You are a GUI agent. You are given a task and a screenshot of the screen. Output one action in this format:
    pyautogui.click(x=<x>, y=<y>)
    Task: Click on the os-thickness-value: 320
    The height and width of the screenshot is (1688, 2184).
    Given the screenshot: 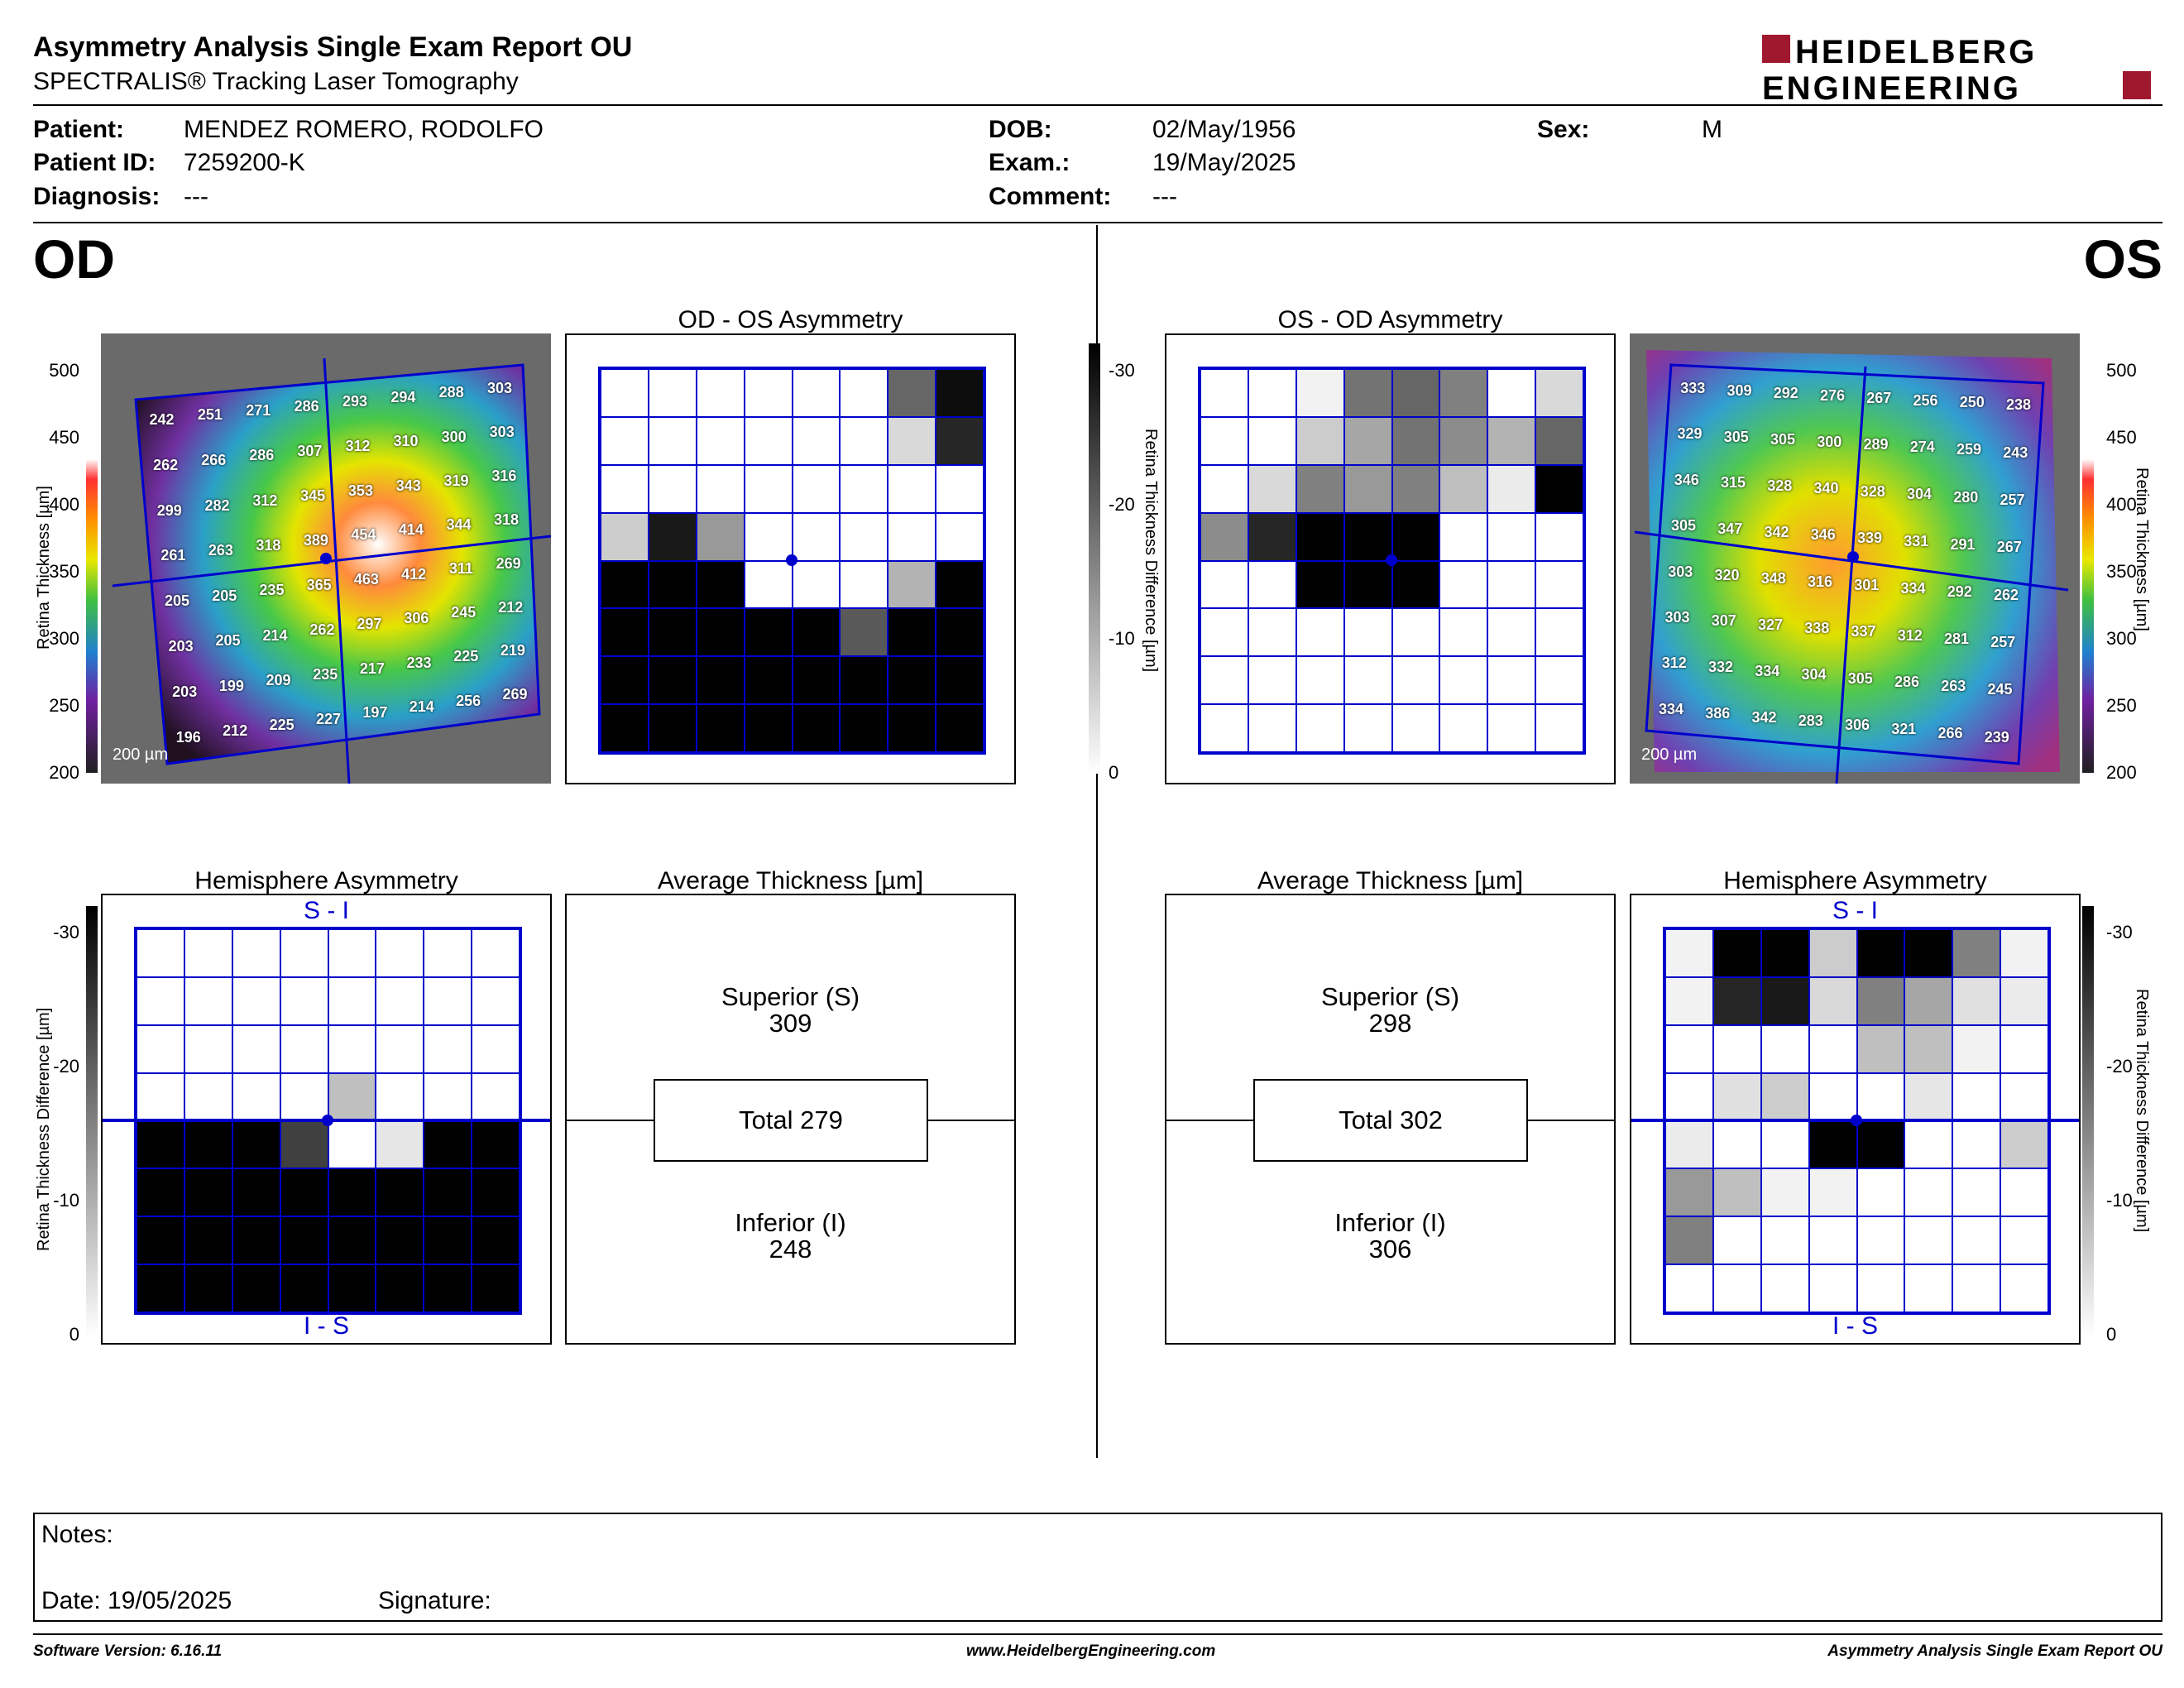 What is the action you would take?
    pyautogui.click(x=1727, y=574)
    